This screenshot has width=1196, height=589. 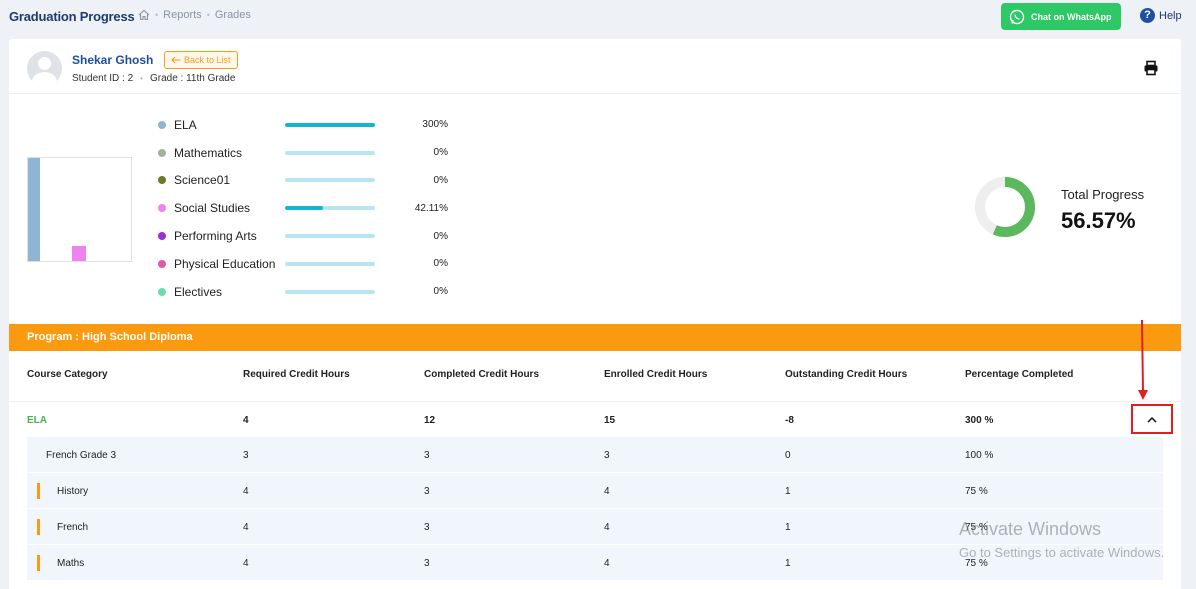 What do you see at coordinates (979, 455) in the screenshot?
I see `percentage-completed: 100 %` at bounding box center [979, 455].